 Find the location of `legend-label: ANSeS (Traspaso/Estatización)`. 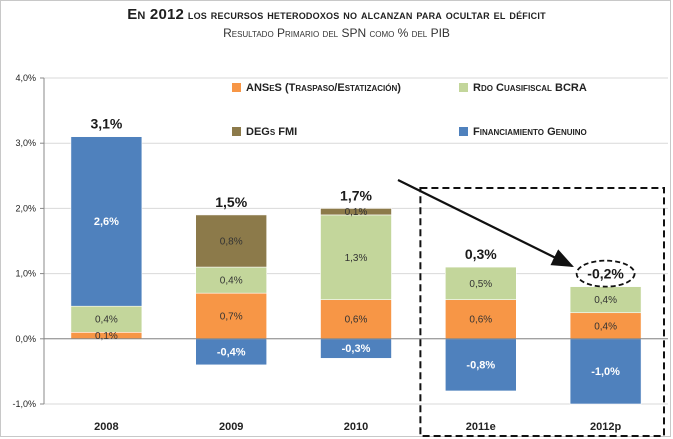

legend-label: ANSeS (Traspaso/Estatización) is located at coordinates (323, 88).